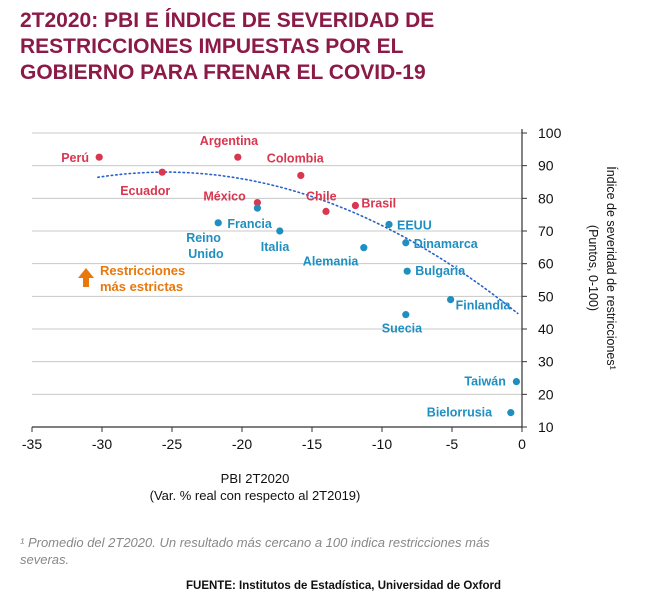 Image resolution: width=647 pixels, height=602 pixels. Describe the element at coordinates (550, 133) in the screenshot. I see `y-tick-label: 100` at that location.